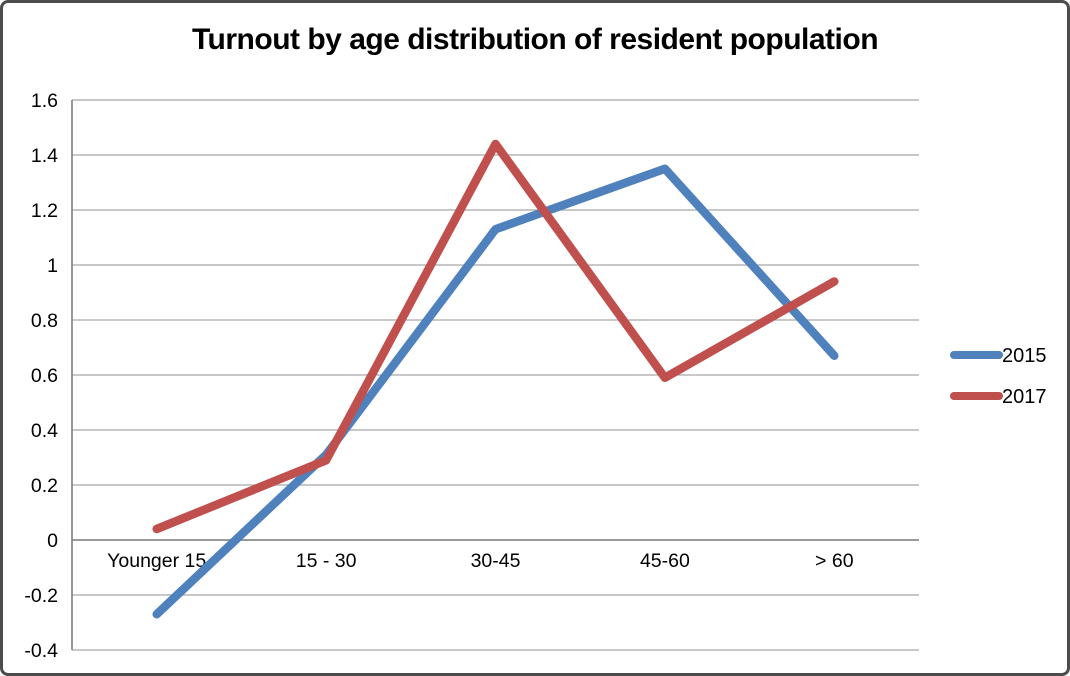 The width and height of the screenshot is (1070, 676). Describe the element at coordinates (41, 596) in the screenshot. I see `y-tick-label: -0.2` at that location.